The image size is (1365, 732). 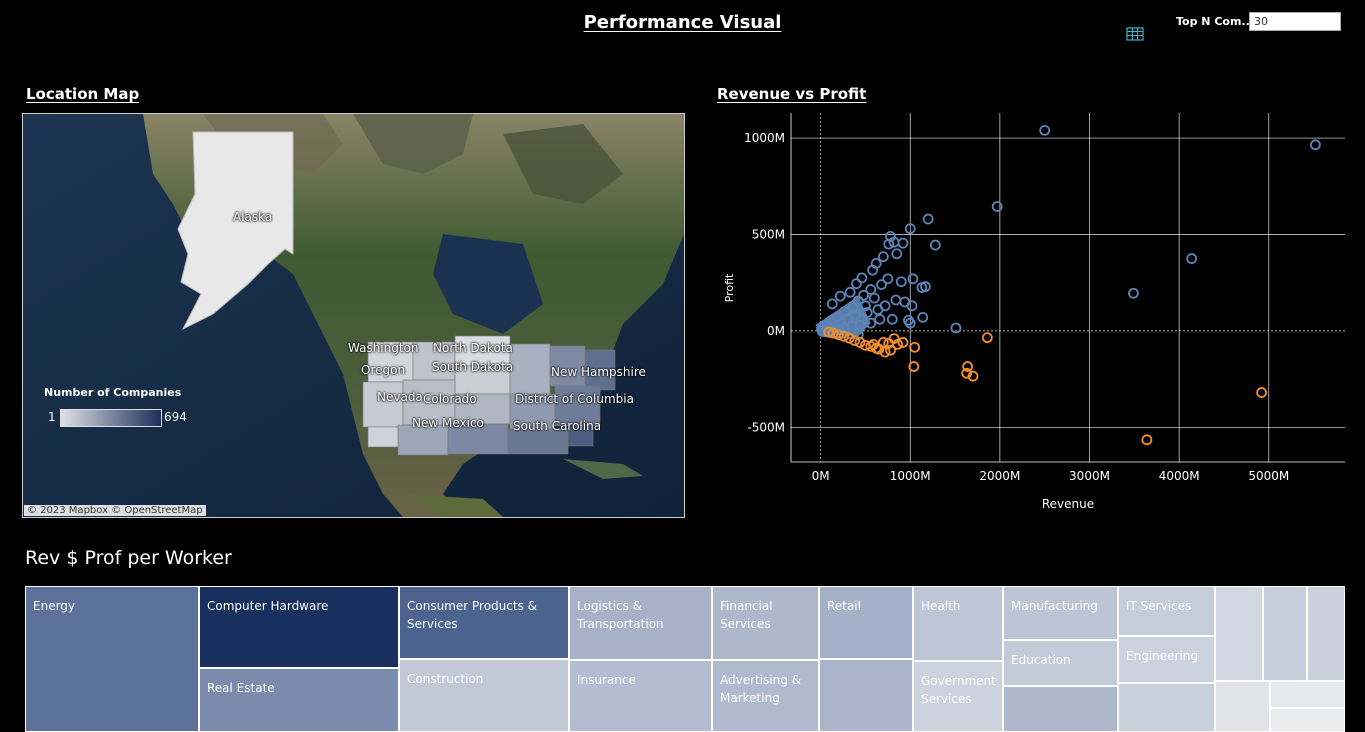 I want to click on treemap-tile-government-services: Government Services, so click(x=958, y=696).